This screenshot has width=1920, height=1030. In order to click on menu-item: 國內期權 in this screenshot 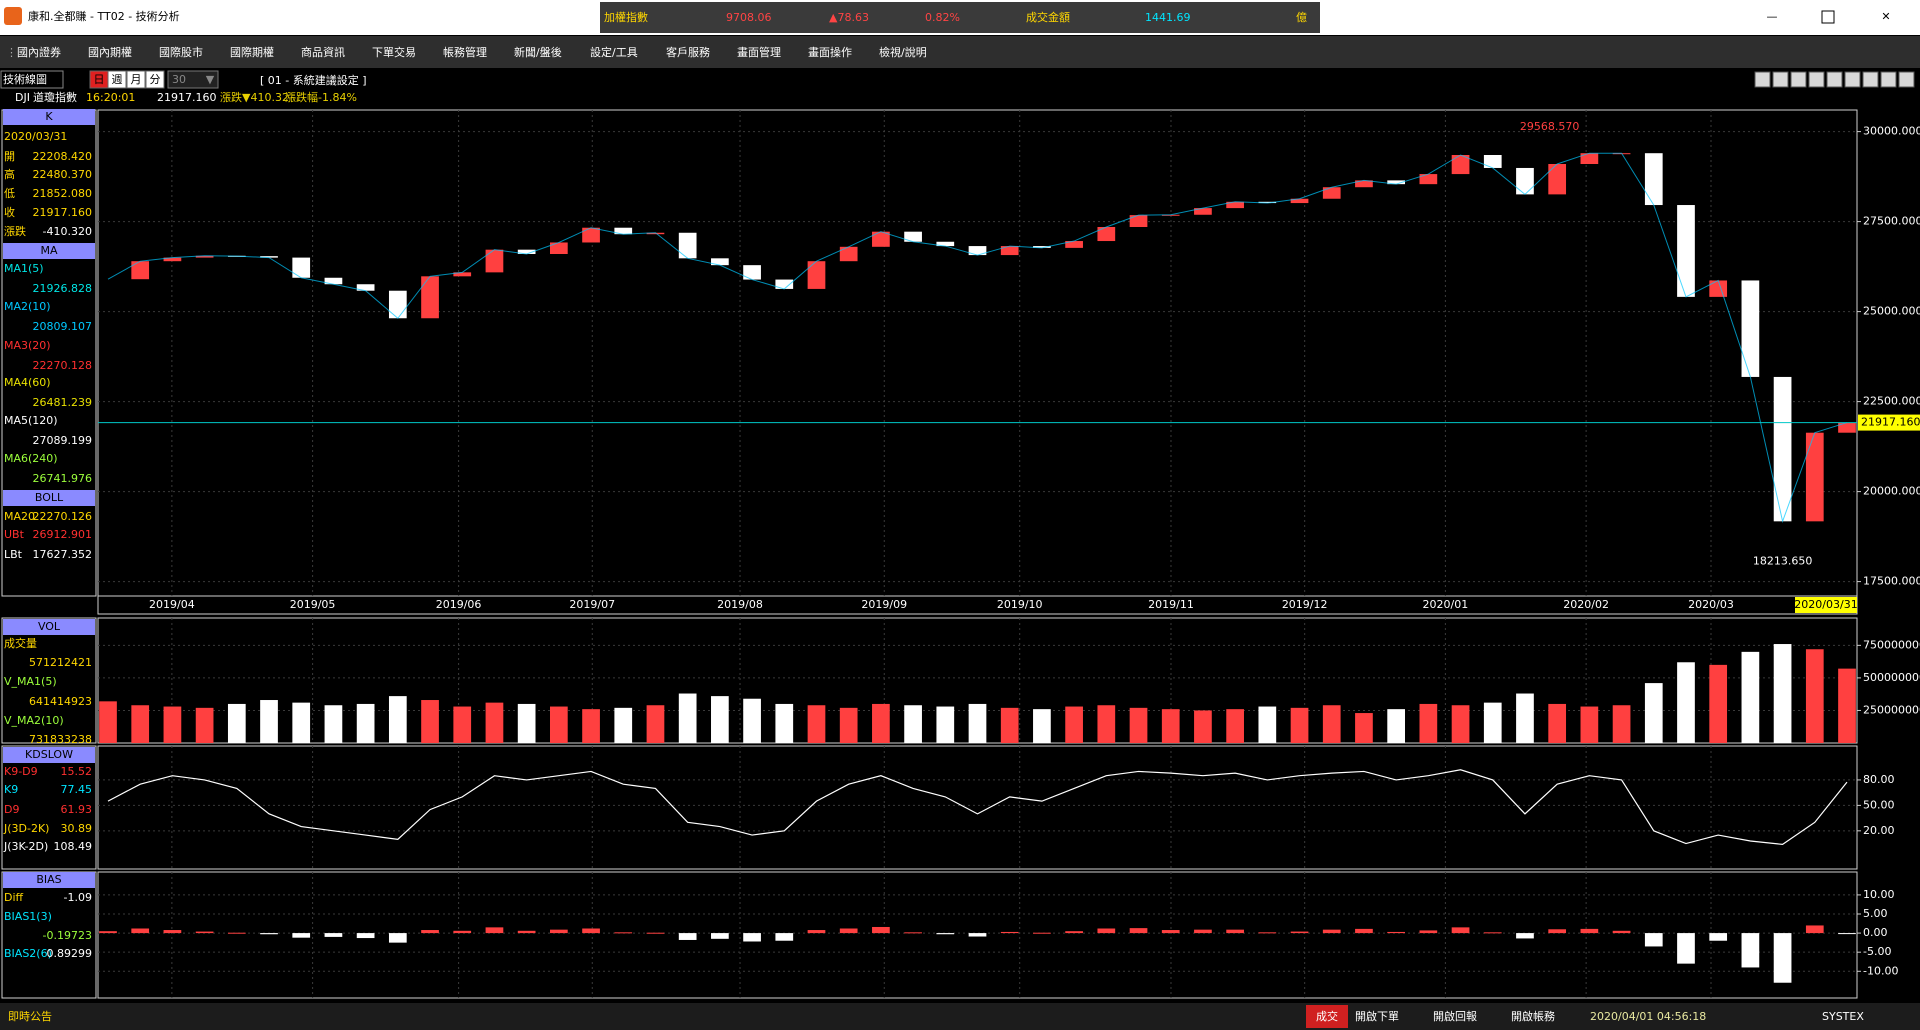, I will do `click(110, 52)`.